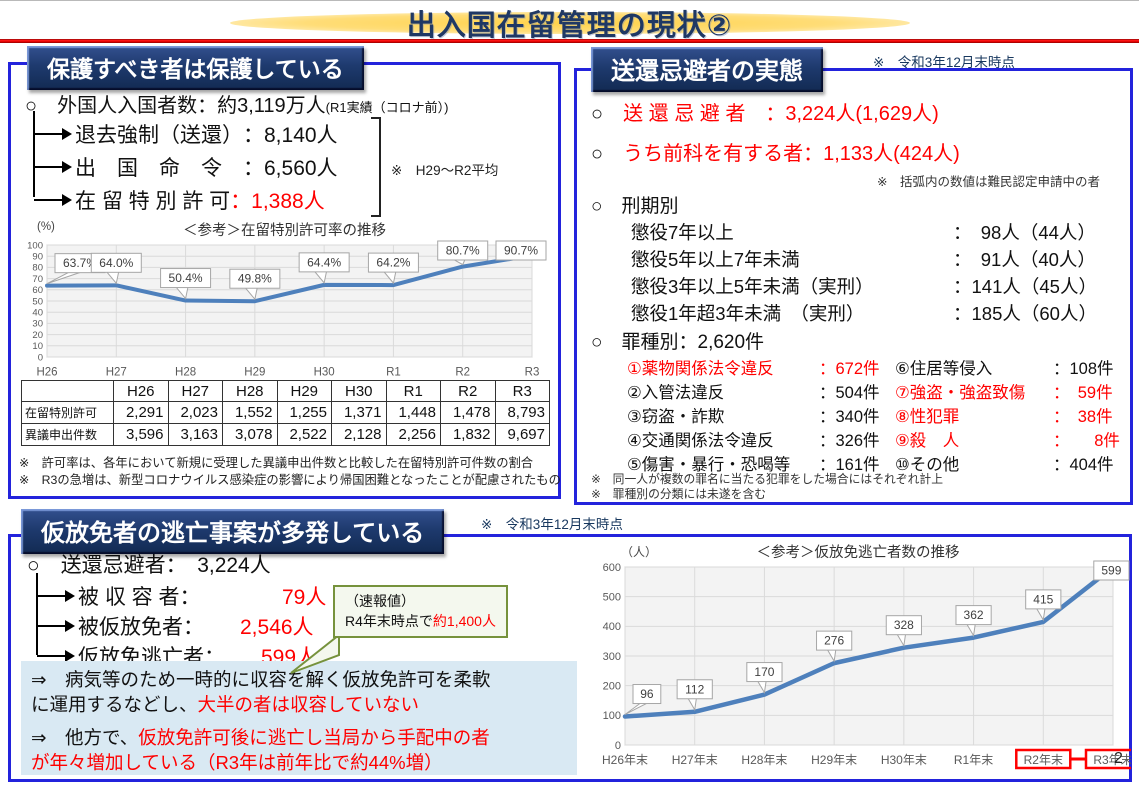  Describe the element at coordinates (159, 135) in the screenshot. I see `branch-label: 退去強制（送還）` at that location.